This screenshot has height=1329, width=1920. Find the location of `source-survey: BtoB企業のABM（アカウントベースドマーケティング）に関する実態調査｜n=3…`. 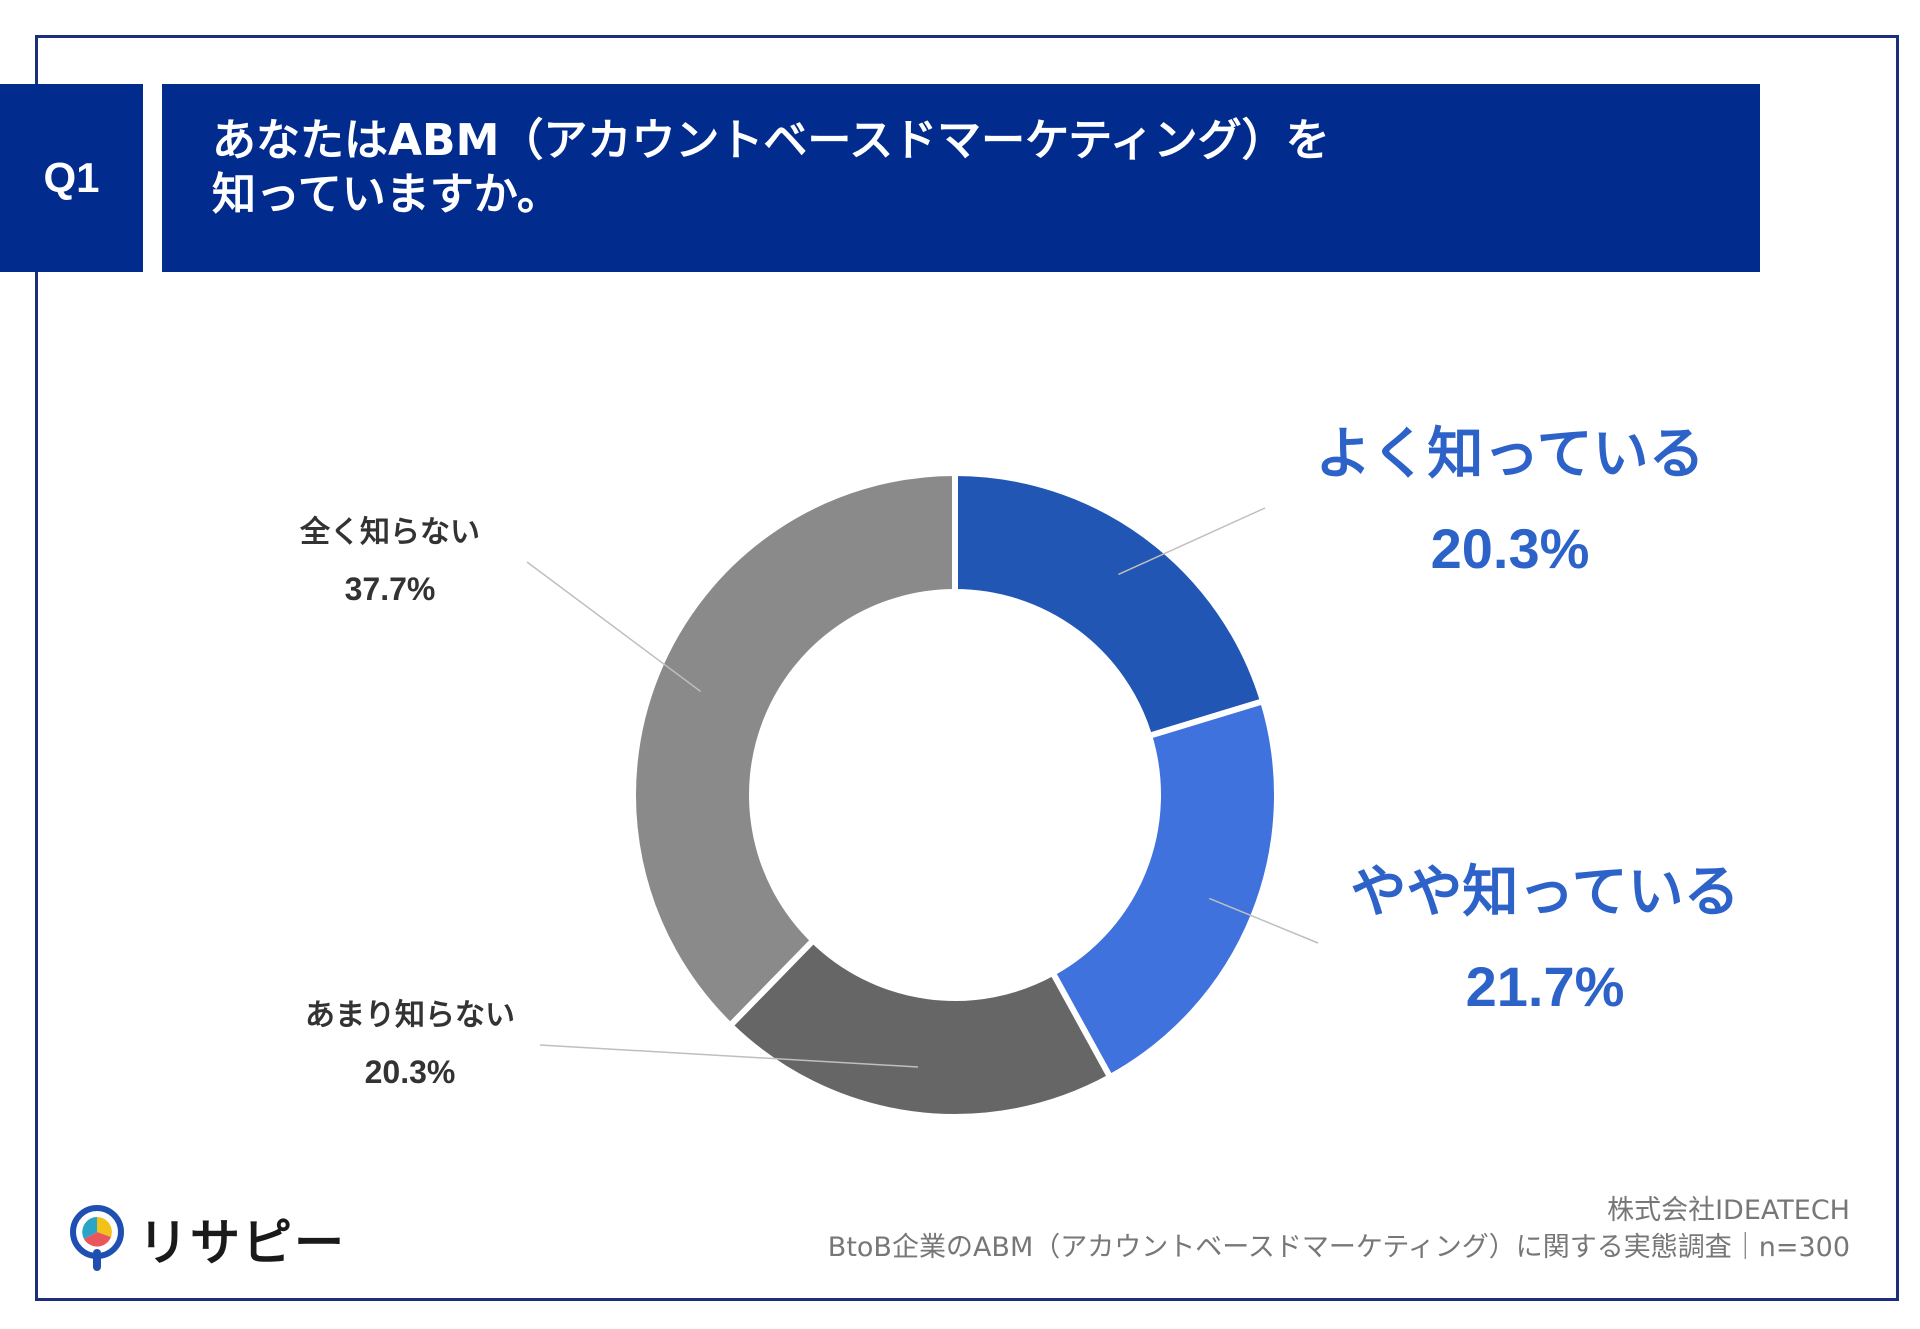

source-survey: BtoB企業のABM（アカウントベースドマーケティング）に関する実態調査｜n=3… is located at coordinates (1338, 1247).